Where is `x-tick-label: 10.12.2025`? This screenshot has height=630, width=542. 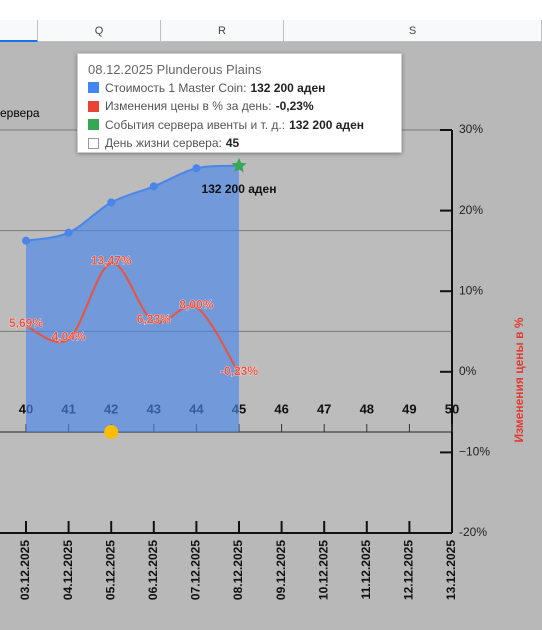
x-tick-label: 10.12.2025 is located at coordinates (323, 570).